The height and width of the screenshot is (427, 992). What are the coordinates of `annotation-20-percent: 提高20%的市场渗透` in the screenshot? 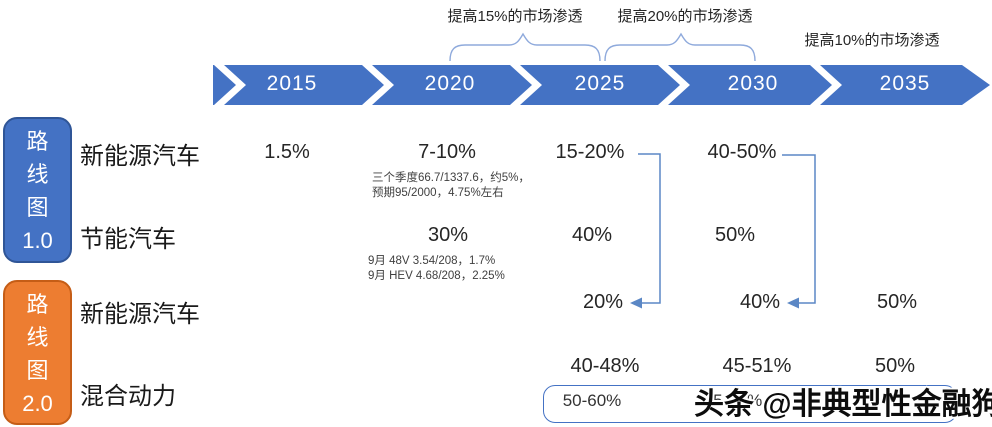 It's located at (685, 16).